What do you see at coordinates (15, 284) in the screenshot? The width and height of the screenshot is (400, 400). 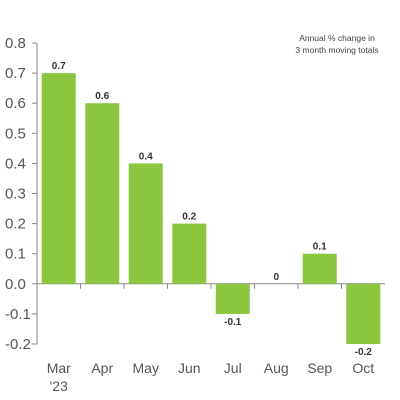 I see `y-tick-label: 0.0` at bounding box center [15, 284].